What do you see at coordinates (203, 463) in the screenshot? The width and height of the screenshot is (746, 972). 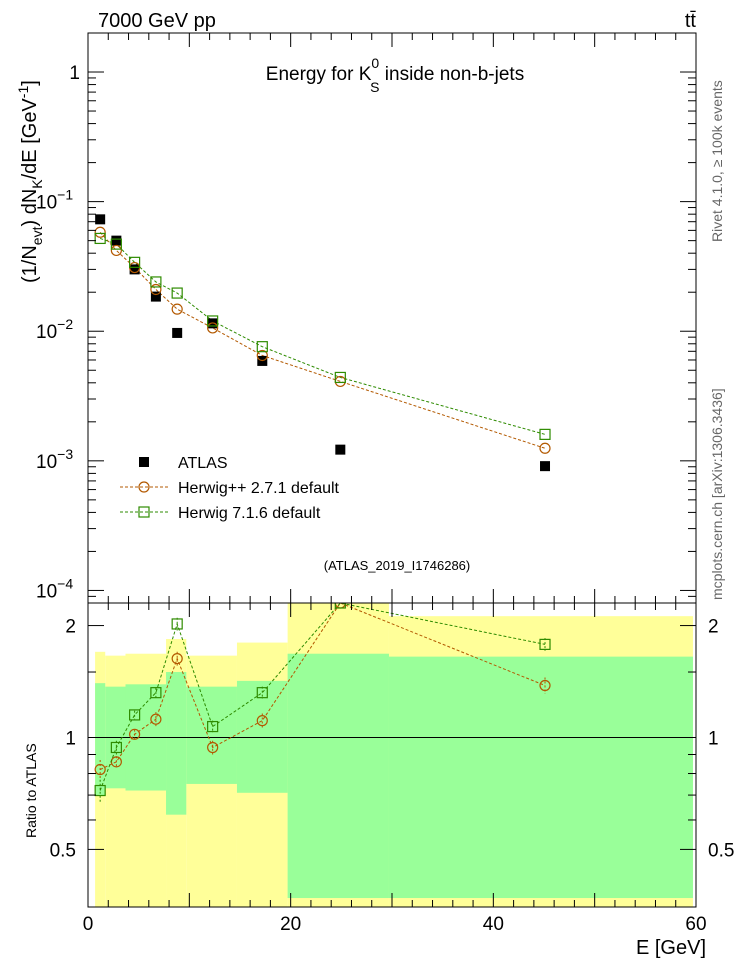 I see `legend-label: ATLAS` at bounding box center [203, 463].